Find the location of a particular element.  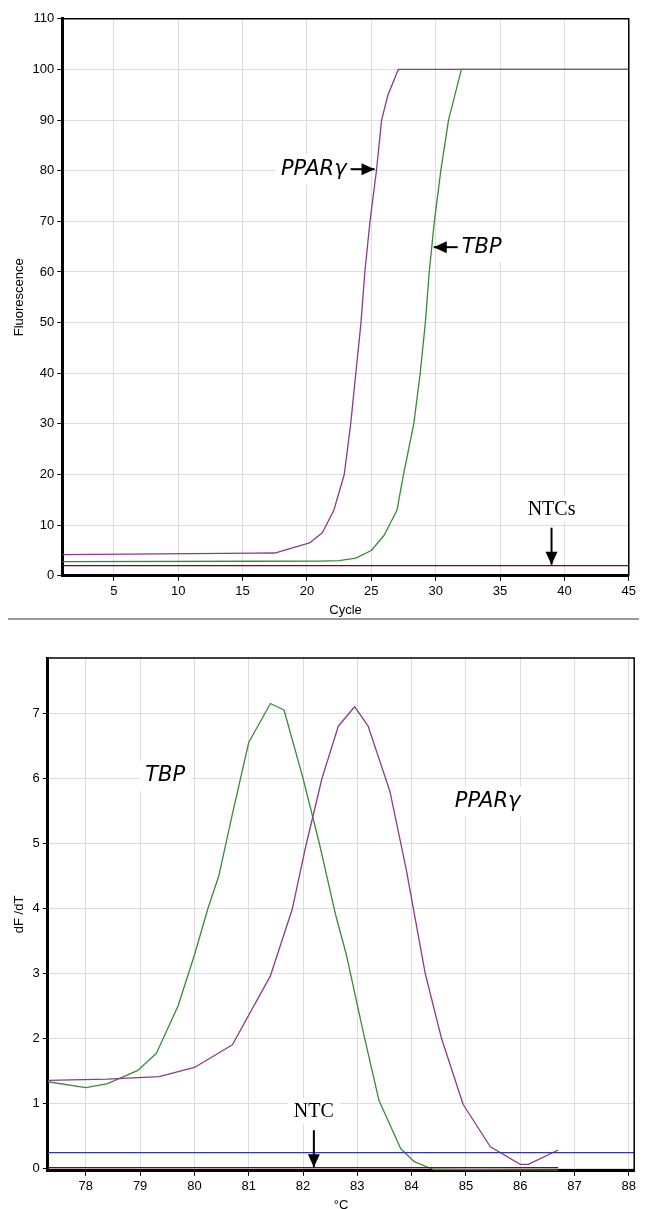

x-tick-label: 81 is located at coordinates (248, 1186).